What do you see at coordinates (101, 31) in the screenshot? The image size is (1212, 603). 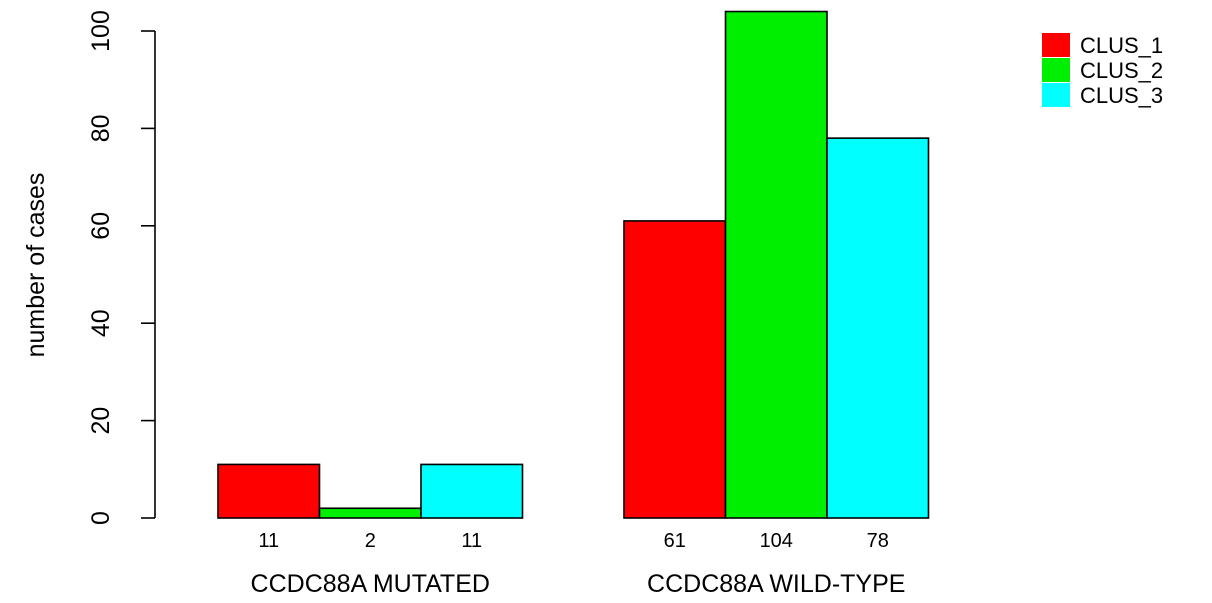 I see `y-tick-label: 100` at bounding box center [101, 31].